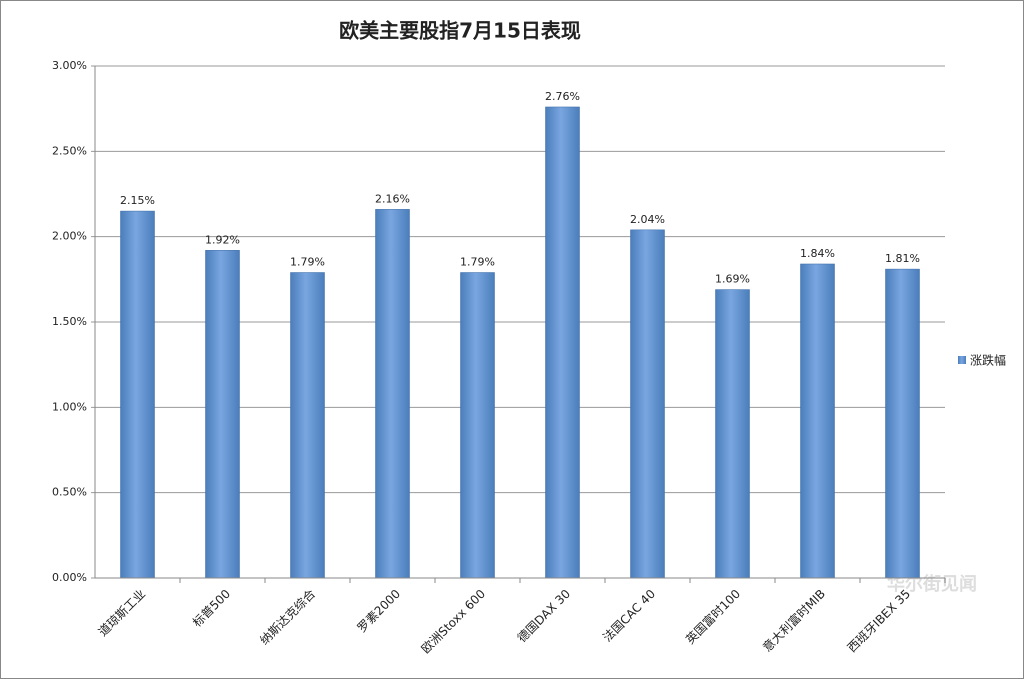 This screenshot has width=1024, height=679. What do you see at coordinates (69, 492) in the screenshot?
I see `y-tick-label: 0.50%` at bounding box center [69, 492].